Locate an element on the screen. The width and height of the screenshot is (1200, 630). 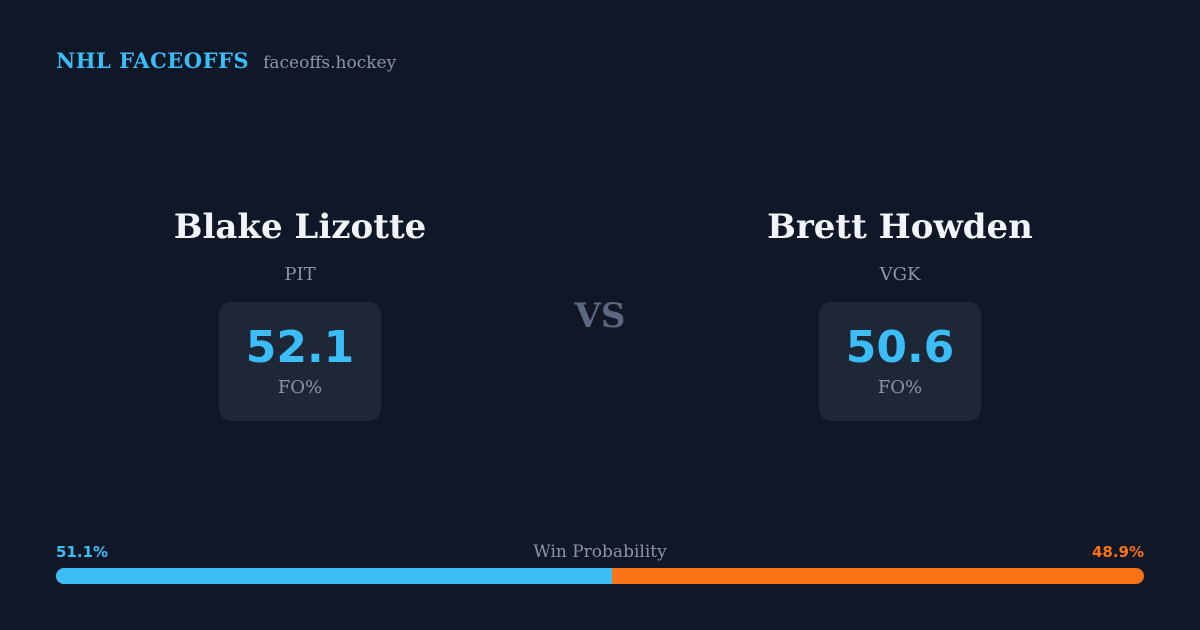
player-right-stat-card: 50.6 FO% is located at coordinates (900, 361).